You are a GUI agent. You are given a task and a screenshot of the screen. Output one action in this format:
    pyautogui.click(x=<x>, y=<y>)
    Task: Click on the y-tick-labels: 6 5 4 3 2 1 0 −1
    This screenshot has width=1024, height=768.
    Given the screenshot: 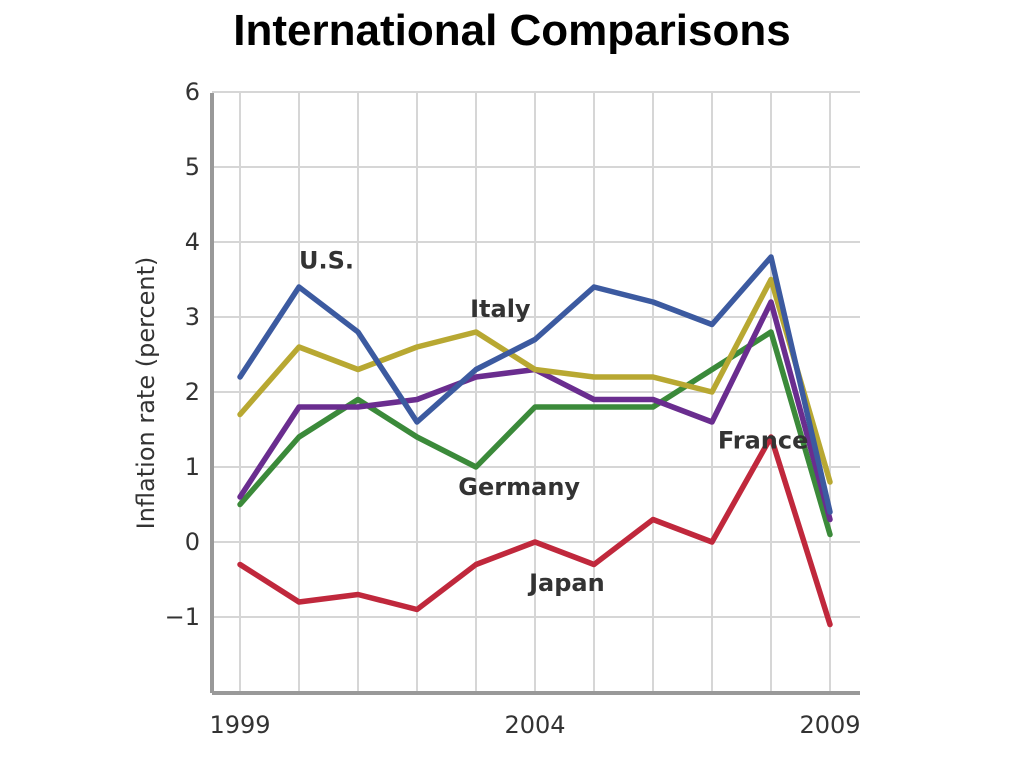 What is the action you would take?
    pyautogui.click(x=182, y=354)
    